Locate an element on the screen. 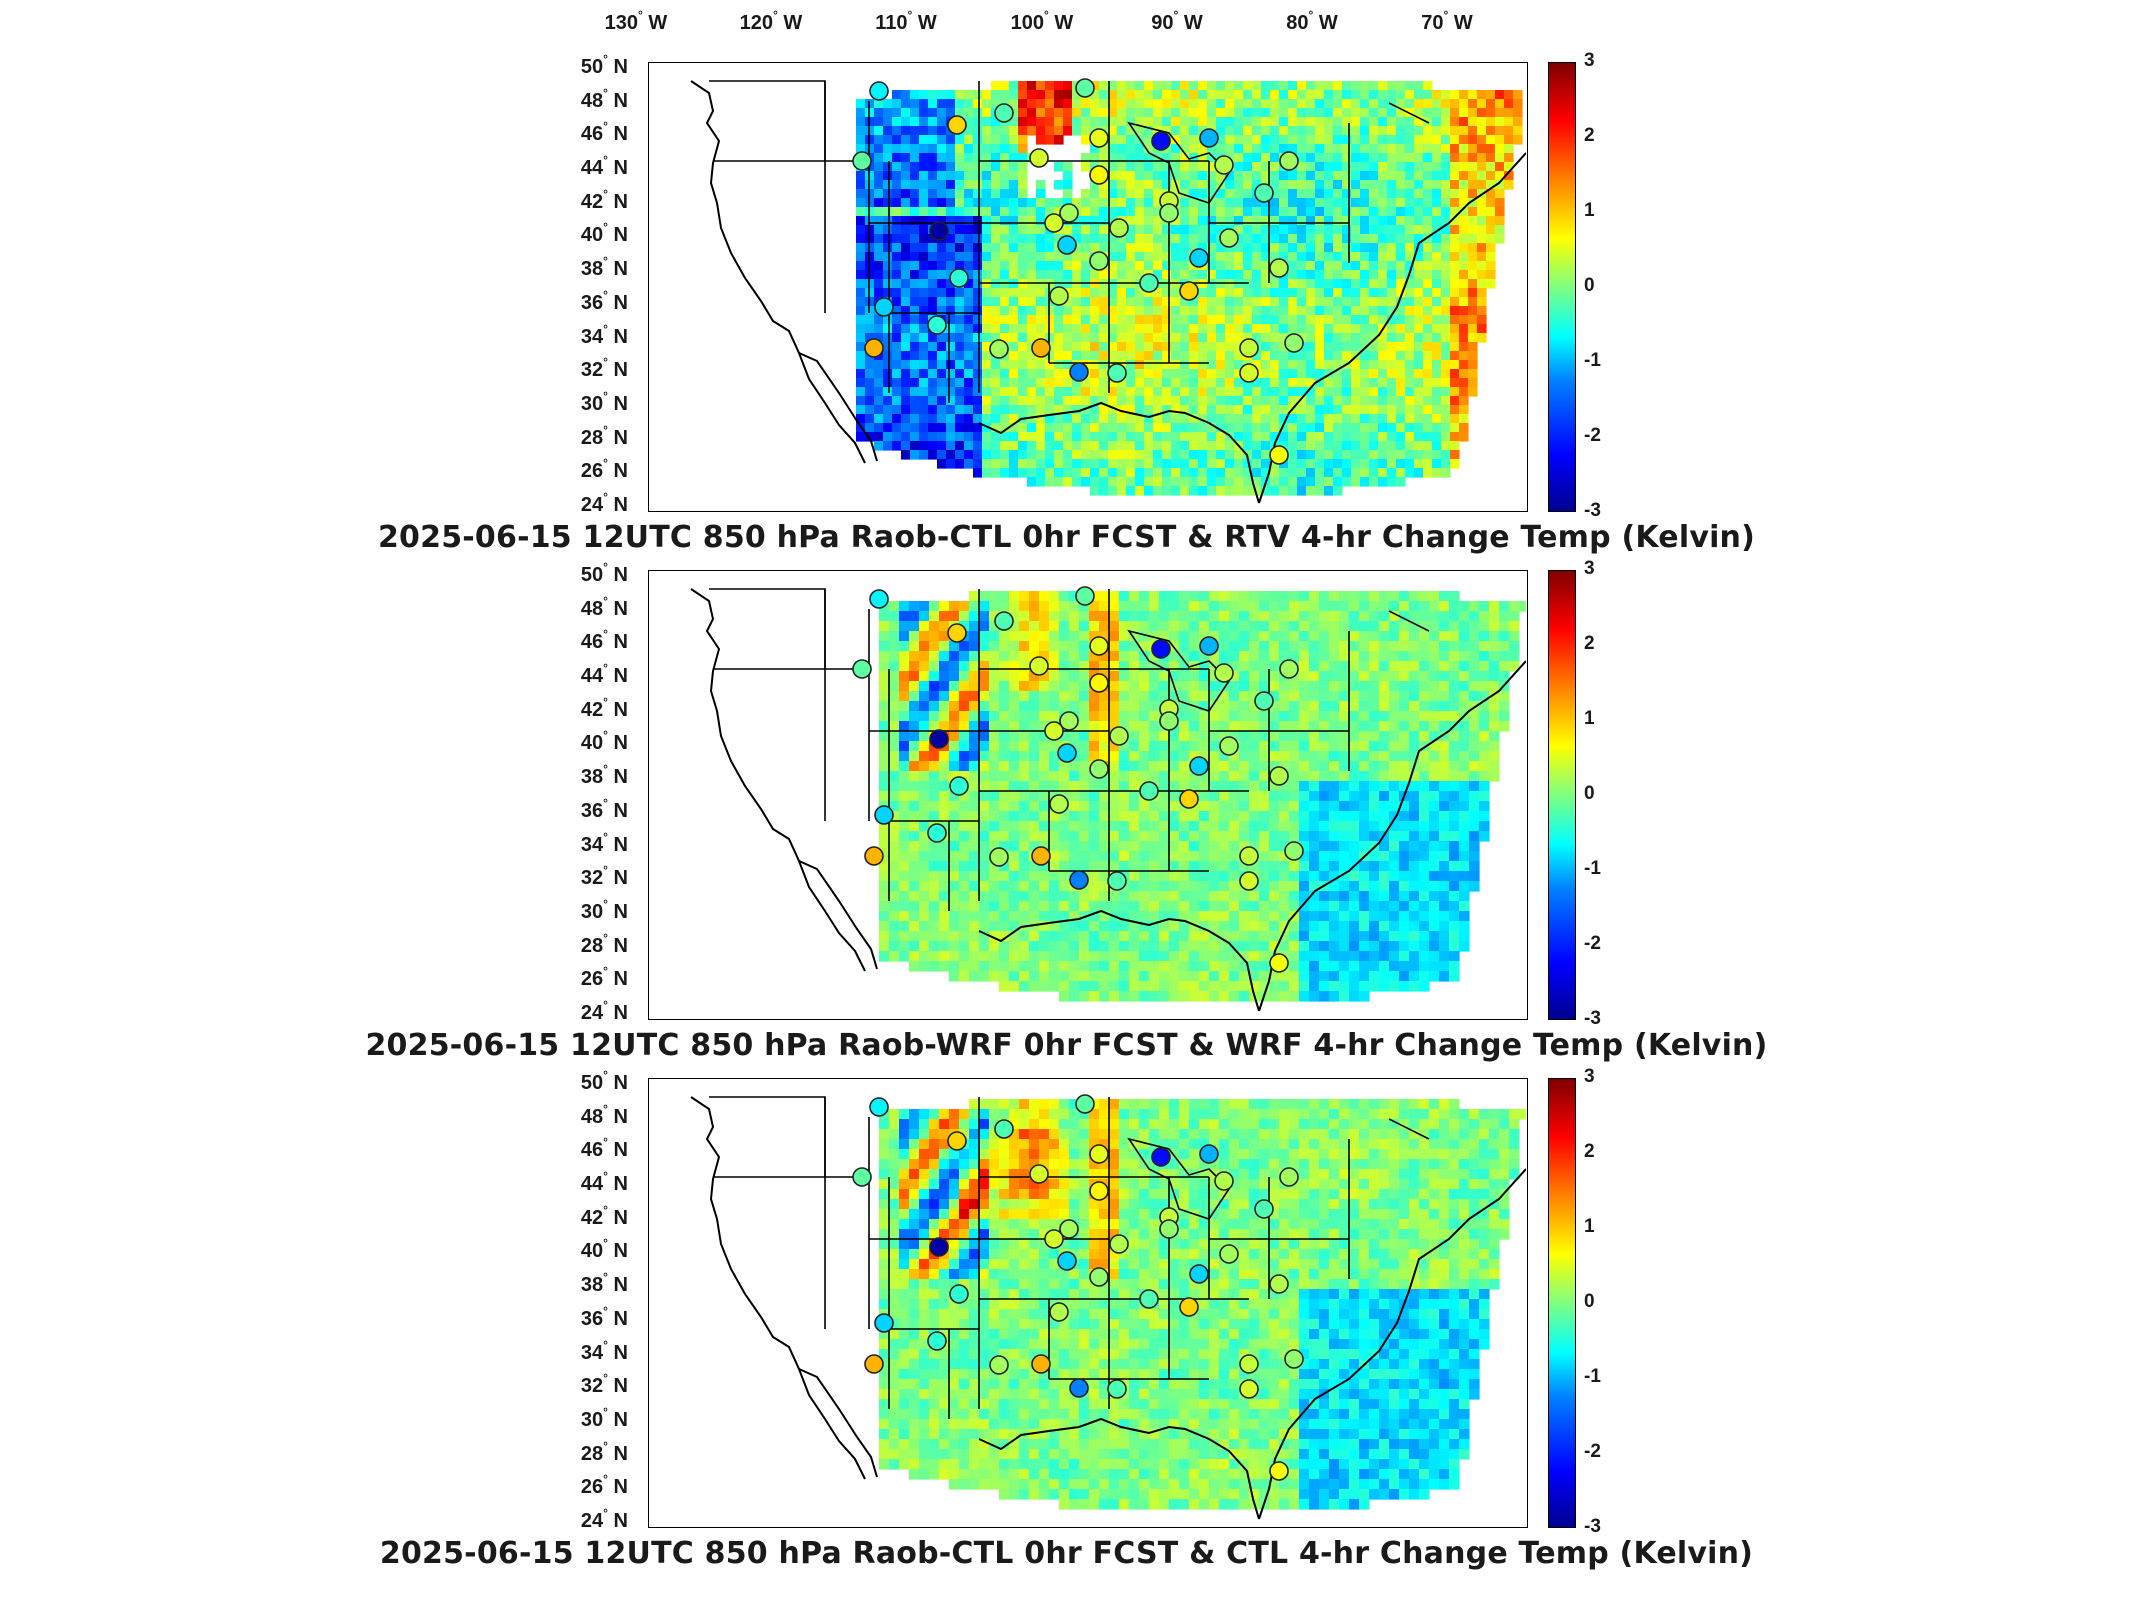 Image resolution: width=2133 pixels, height=1600 pixels. lat-tick-label: 46° N is located at coordinates (604, 640).